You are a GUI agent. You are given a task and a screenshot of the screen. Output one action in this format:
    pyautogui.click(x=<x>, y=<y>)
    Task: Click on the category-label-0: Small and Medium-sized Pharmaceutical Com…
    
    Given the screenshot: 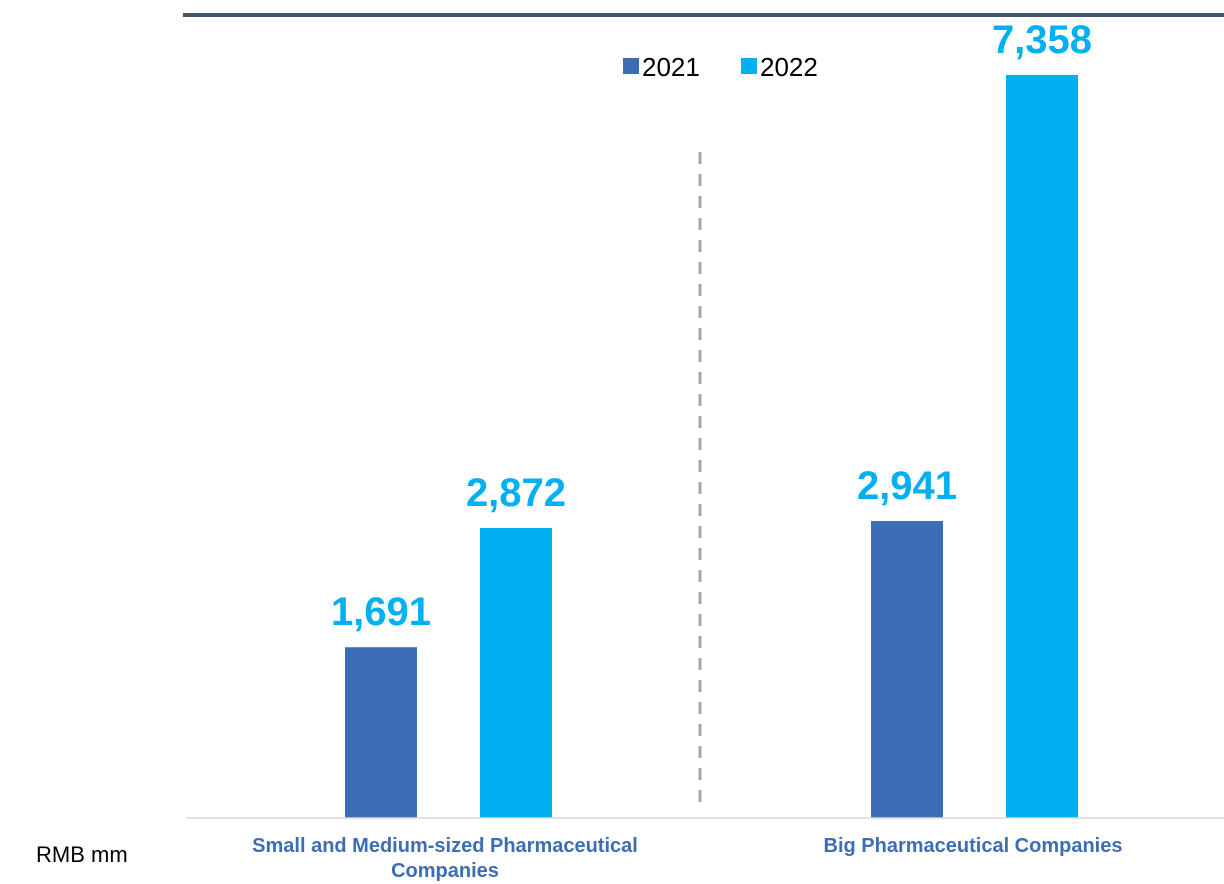 What is the action you would take?
    pyautogui.click(x=445, y=858)
    